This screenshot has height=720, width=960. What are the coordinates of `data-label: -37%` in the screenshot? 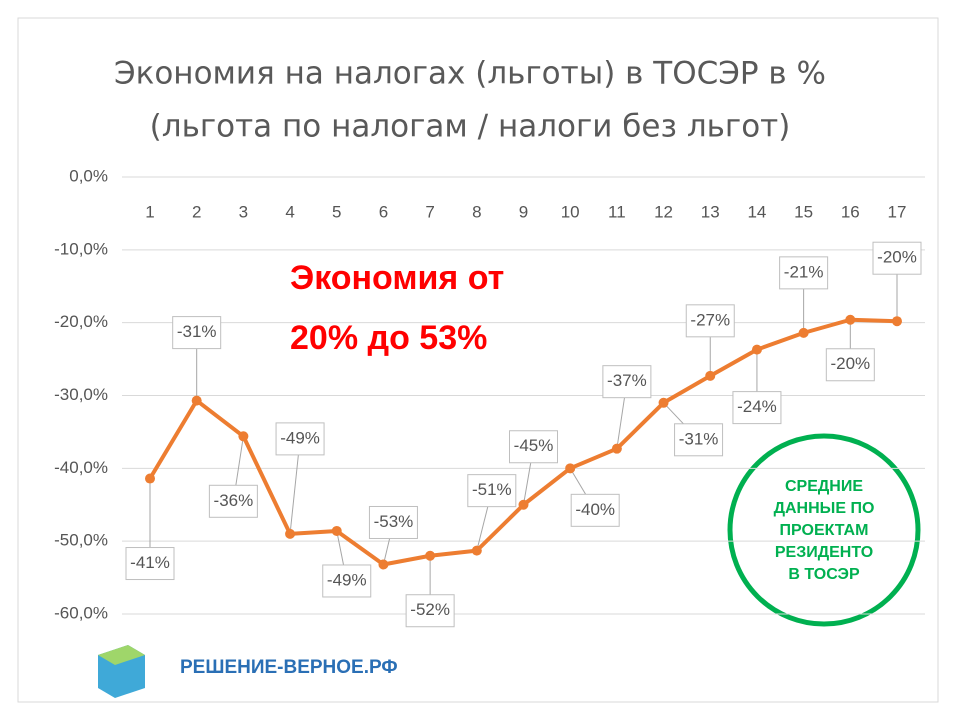 It's located at (627, 380).